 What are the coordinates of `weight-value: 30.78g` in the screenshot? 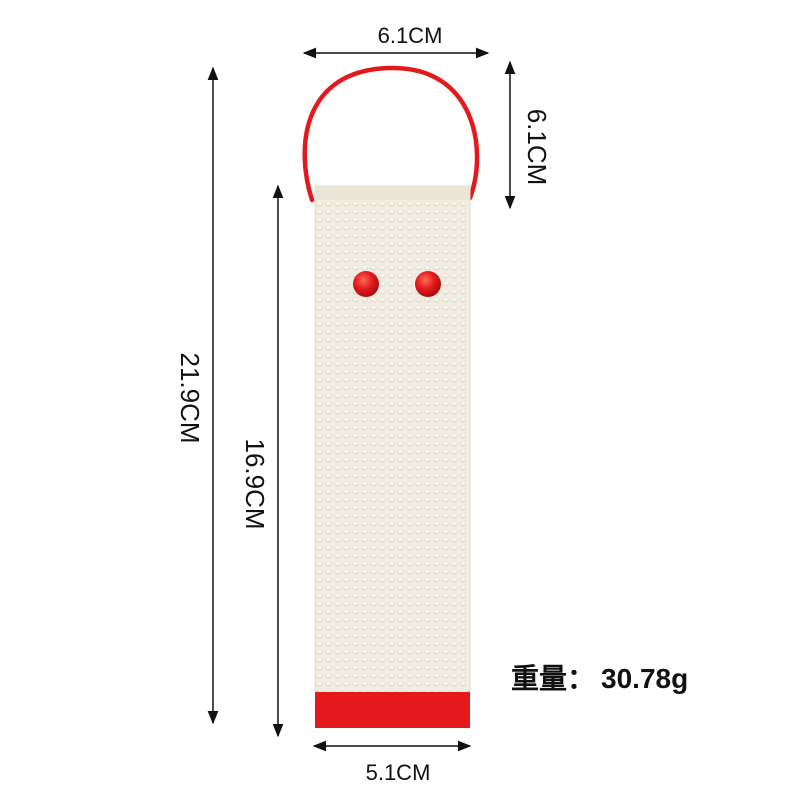 It's located at (644, 678).